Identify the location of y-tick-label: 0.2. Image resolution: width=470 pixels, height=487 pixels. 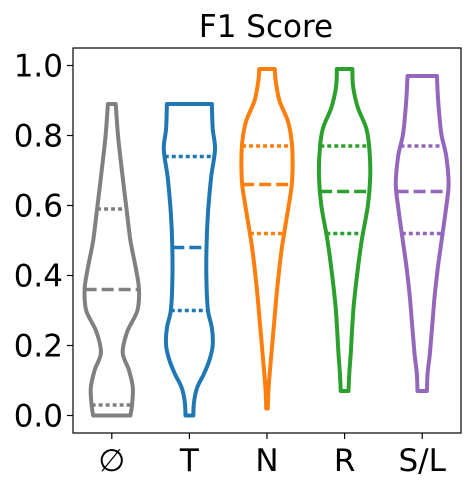
(38, 347).